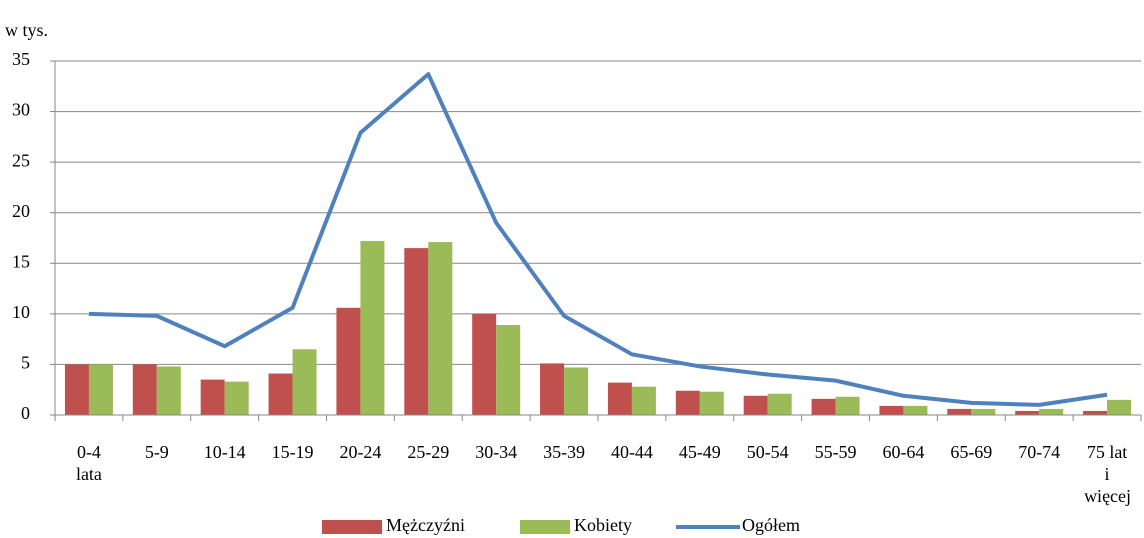 The width and height of the screenshot is (1144, 538). I want to click on x-tick-label: 40-44, so click(631, 452).